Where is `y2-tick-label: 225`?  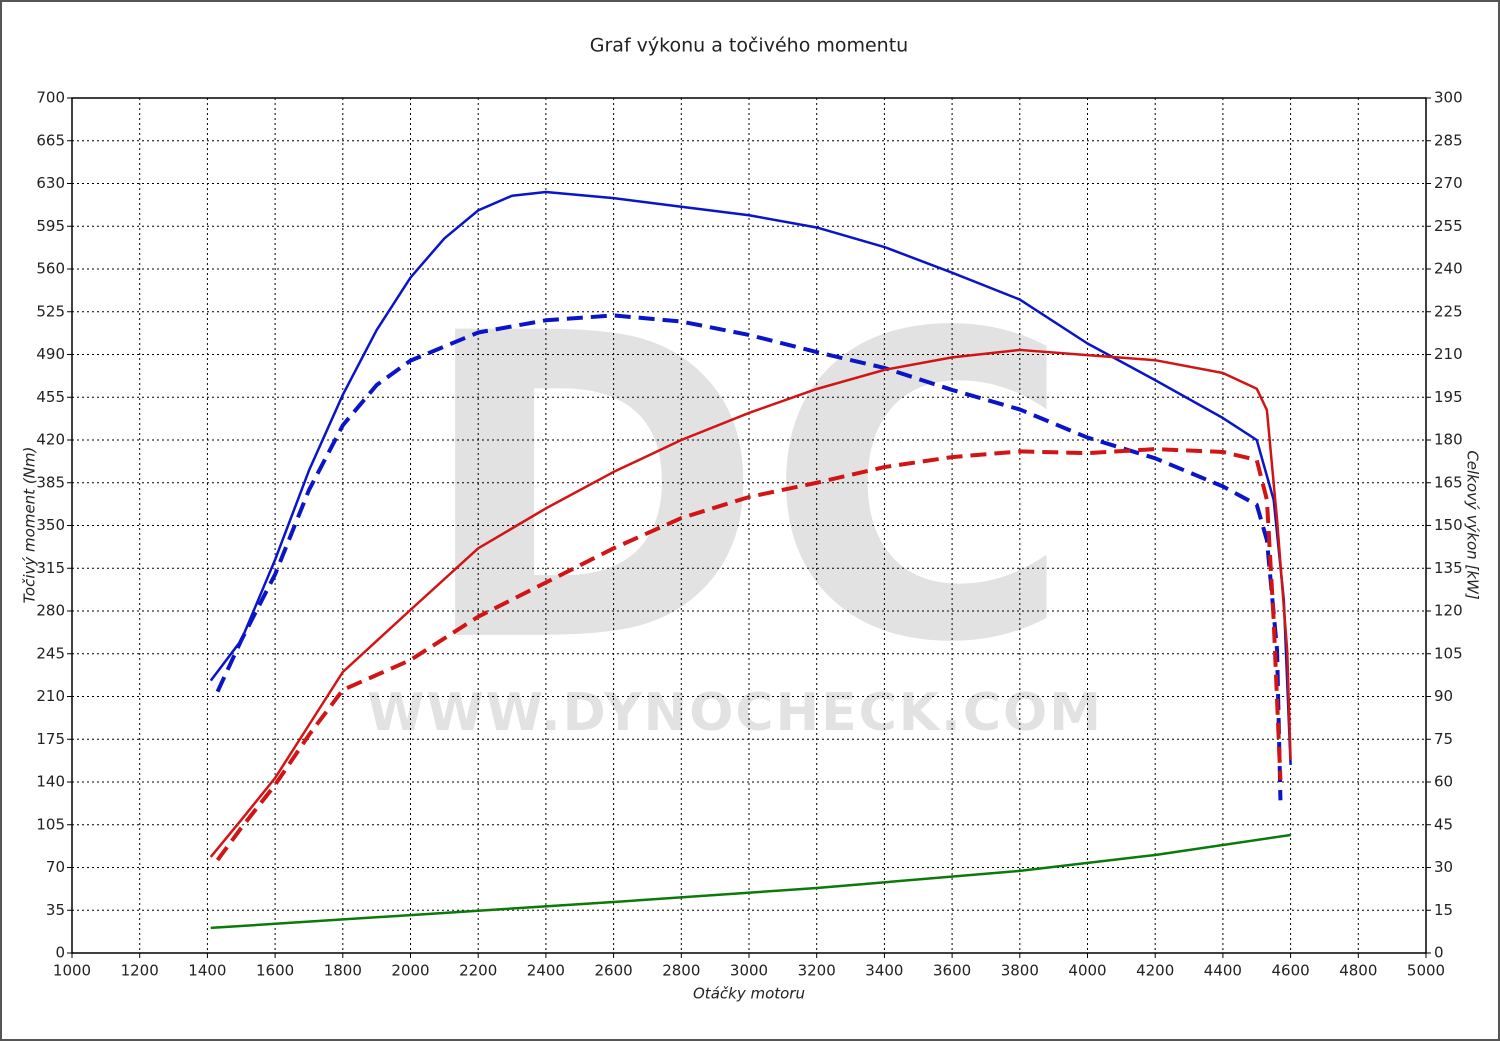
y2-tick-label: 225 is located at coordinates (1448, 311).